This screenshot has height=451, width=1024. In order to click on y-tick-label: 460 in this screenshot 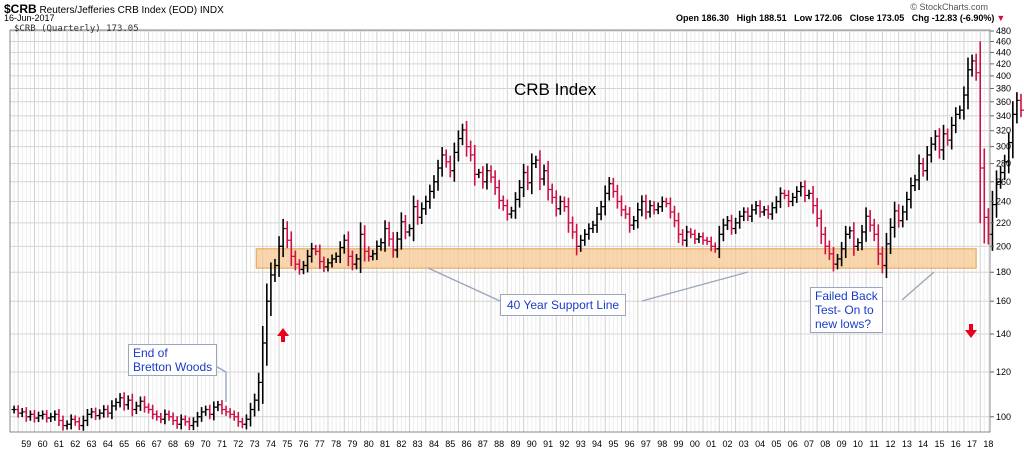, I will do `click(1003, 41)`.